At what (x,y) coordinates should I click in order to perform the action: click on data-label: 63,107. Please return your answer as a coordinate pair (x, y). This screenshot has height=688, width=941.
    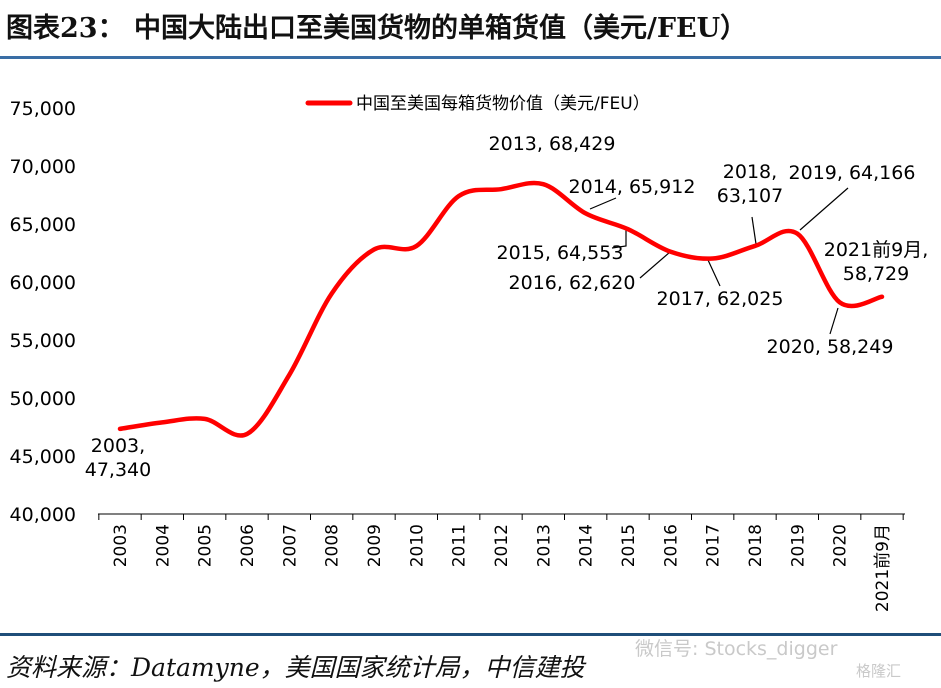
    Looking at the image, I should click on (750, 196).